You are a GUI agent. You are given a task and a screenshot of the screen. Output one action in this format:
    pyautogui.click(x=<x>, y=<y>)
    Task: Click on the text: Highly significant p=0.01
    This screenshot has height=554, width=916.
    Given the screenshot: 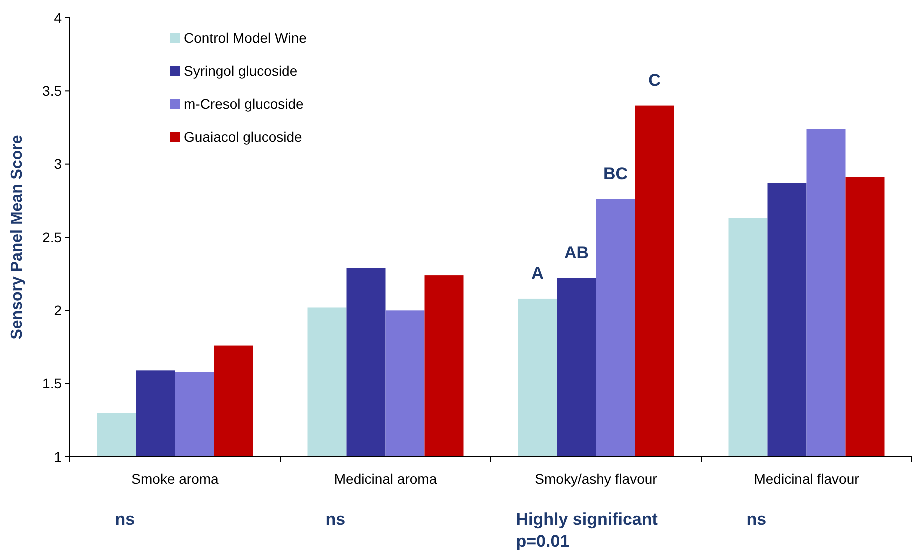 What is the action you would take?
    pyautogui.click(x=587, y=530)
    